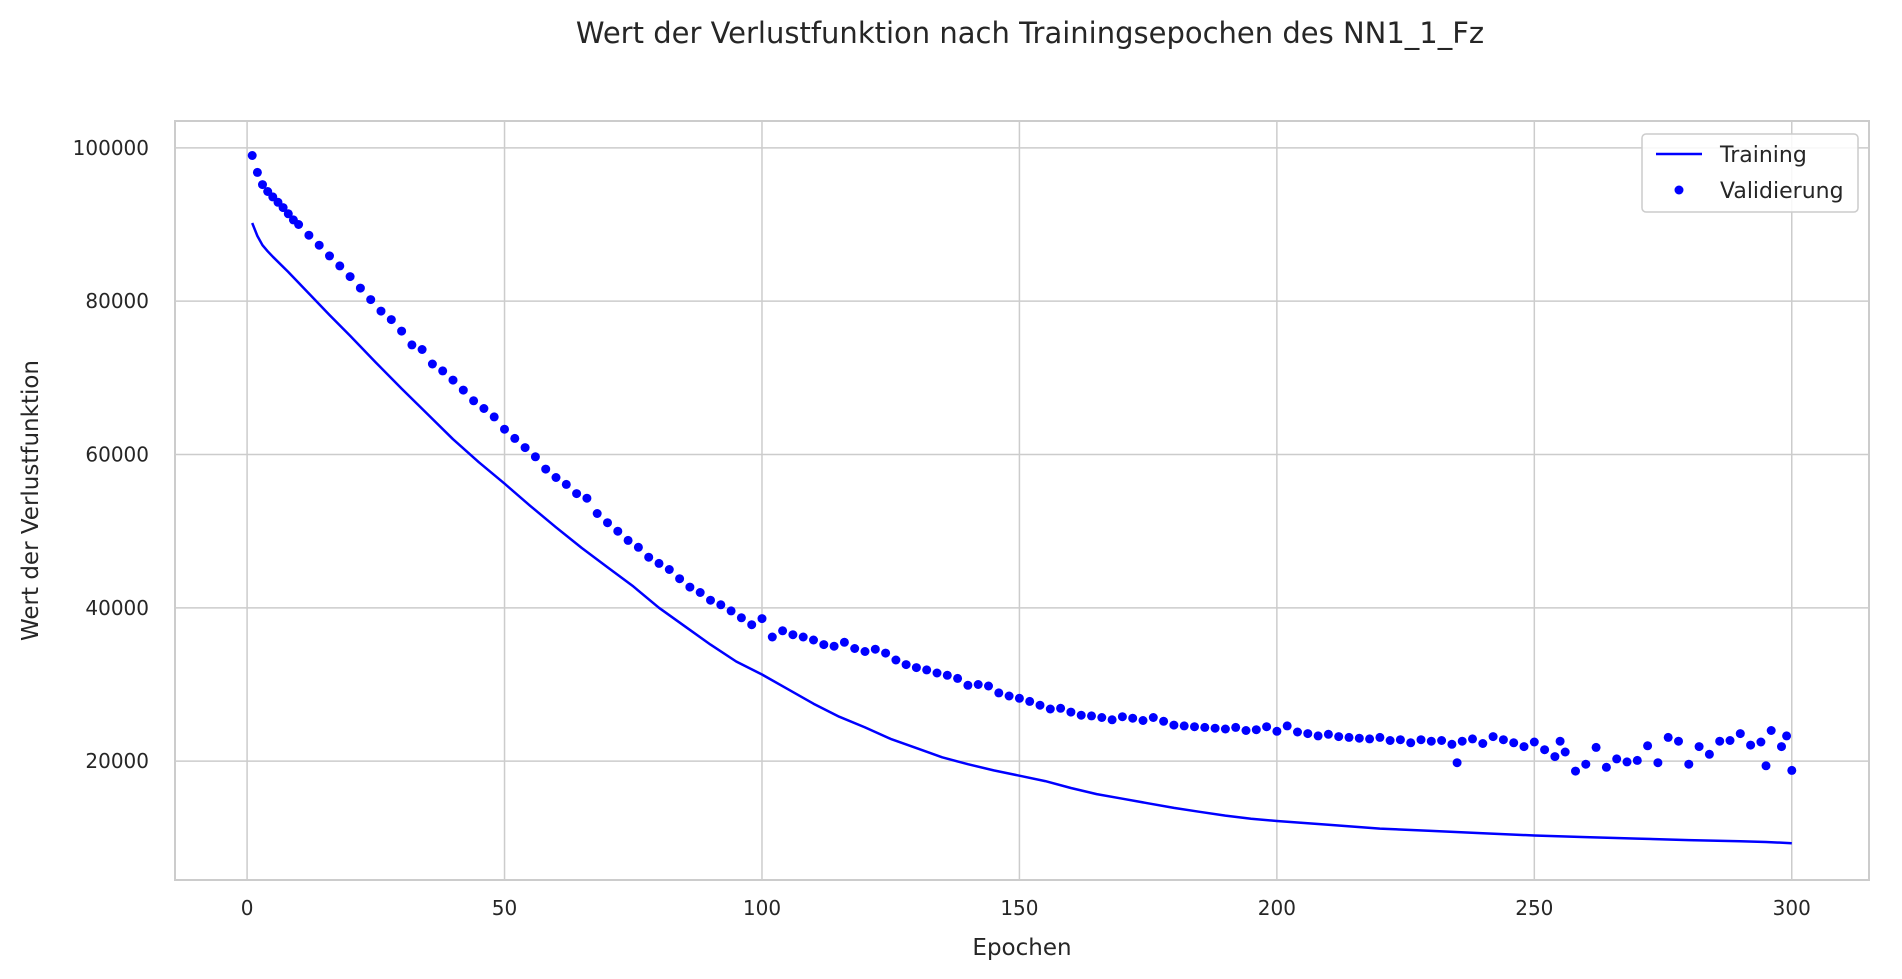  Describe the element at coordinates (117, 608) in the screenshot. I see `y-tick-label: 40000` at that location.